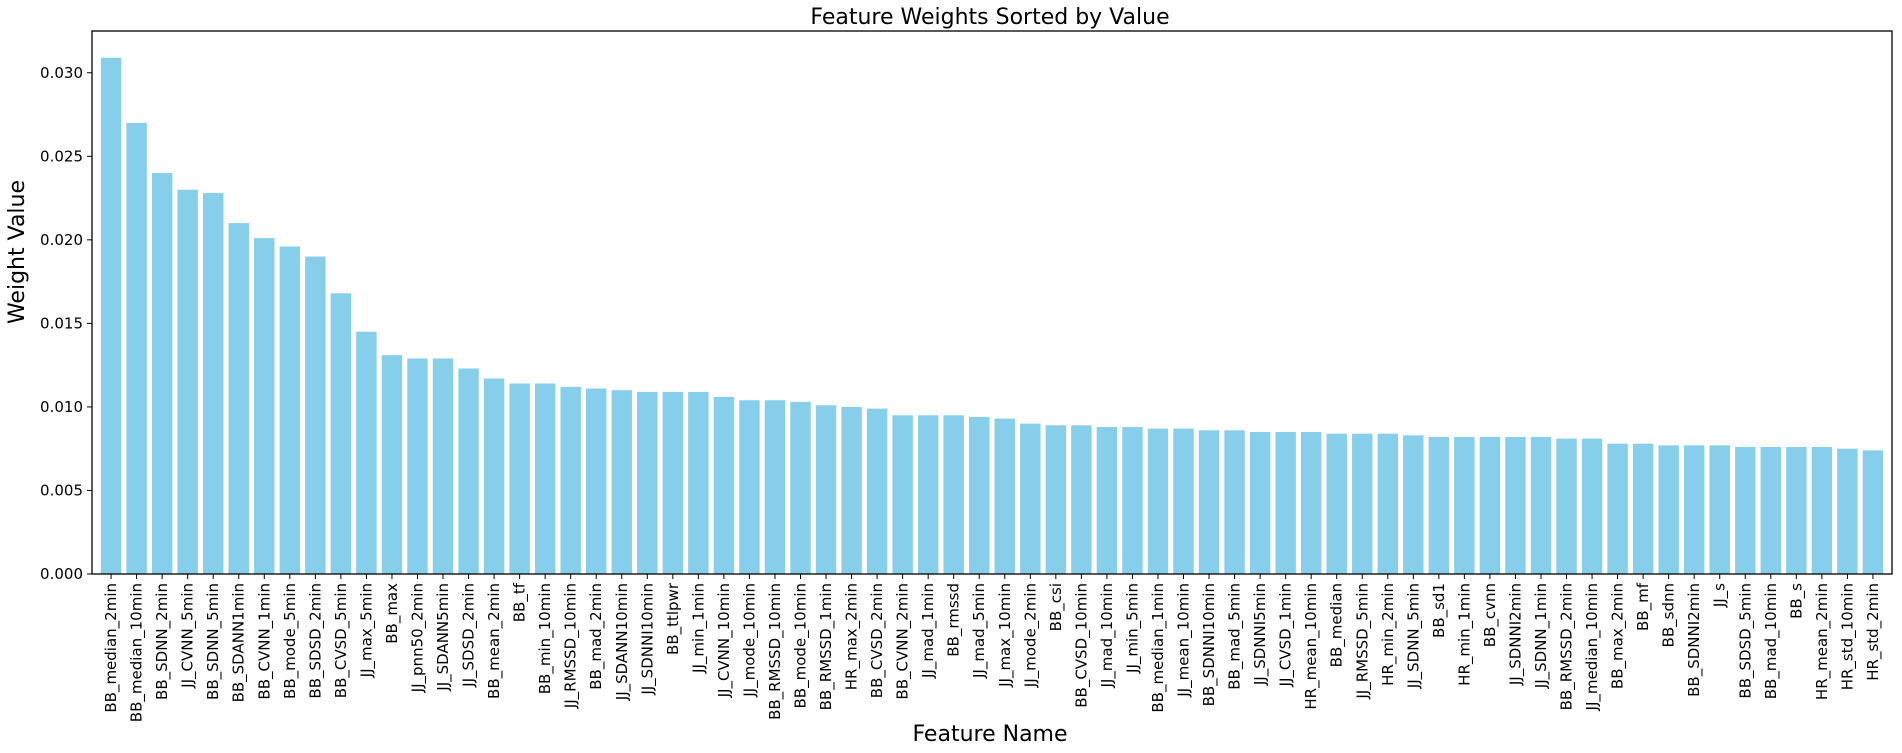 The image size is (1902, 753). What do you see at coordinates (954, 620) in the screenshot?
I see `x-tick-label: BB_rmssd` at bounding box center [954, 620].